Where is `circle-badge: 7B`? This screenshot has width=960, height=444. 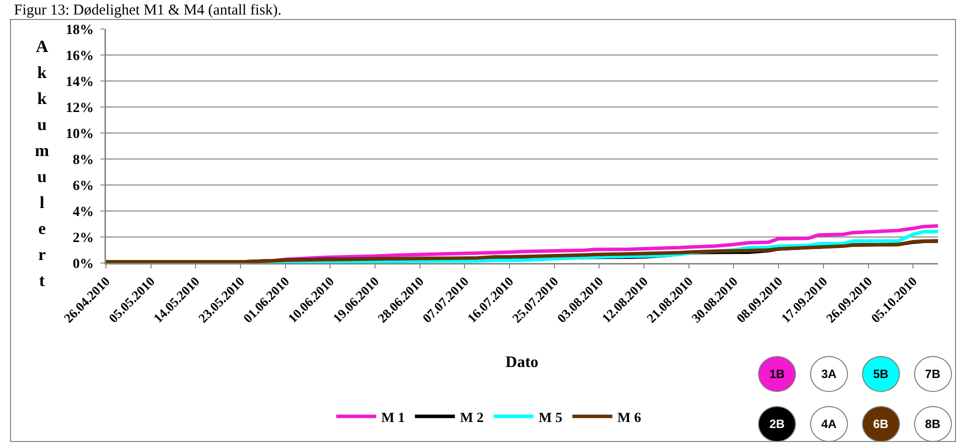 circle-badge: 7B is located at coordinates (933, 374).